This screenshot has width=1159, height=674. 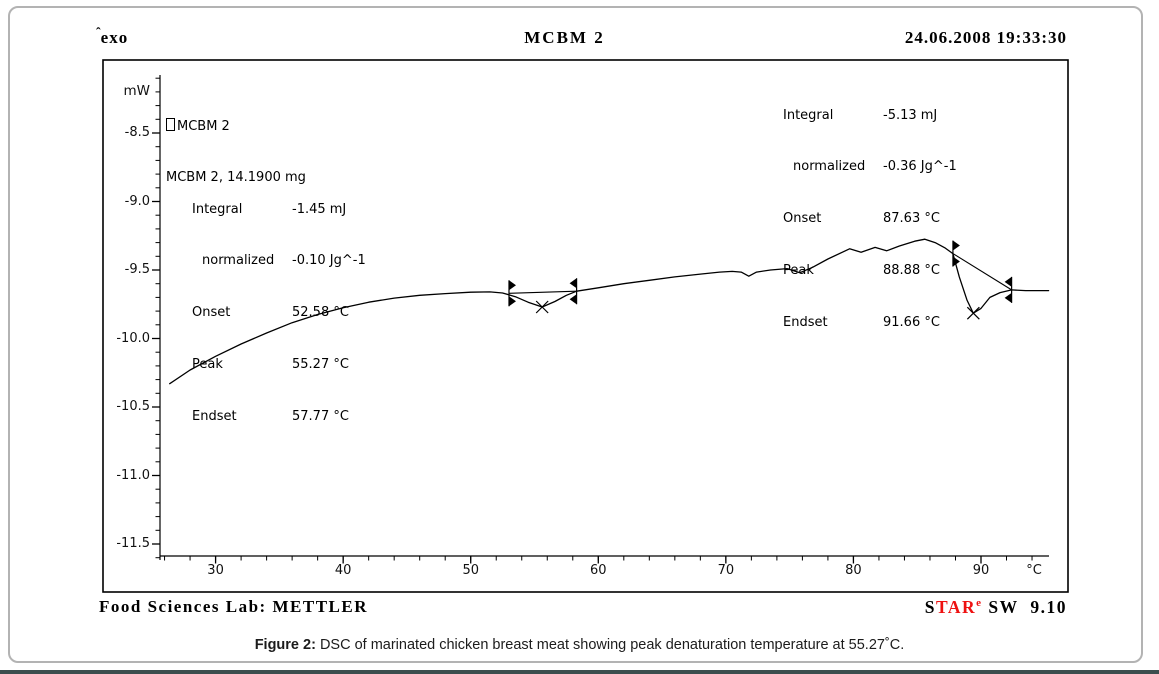 What do you see at coordinates (137, 269) in the screenshot?
I see `y-tick-label: -9.5` at bounding box center [137, 269].